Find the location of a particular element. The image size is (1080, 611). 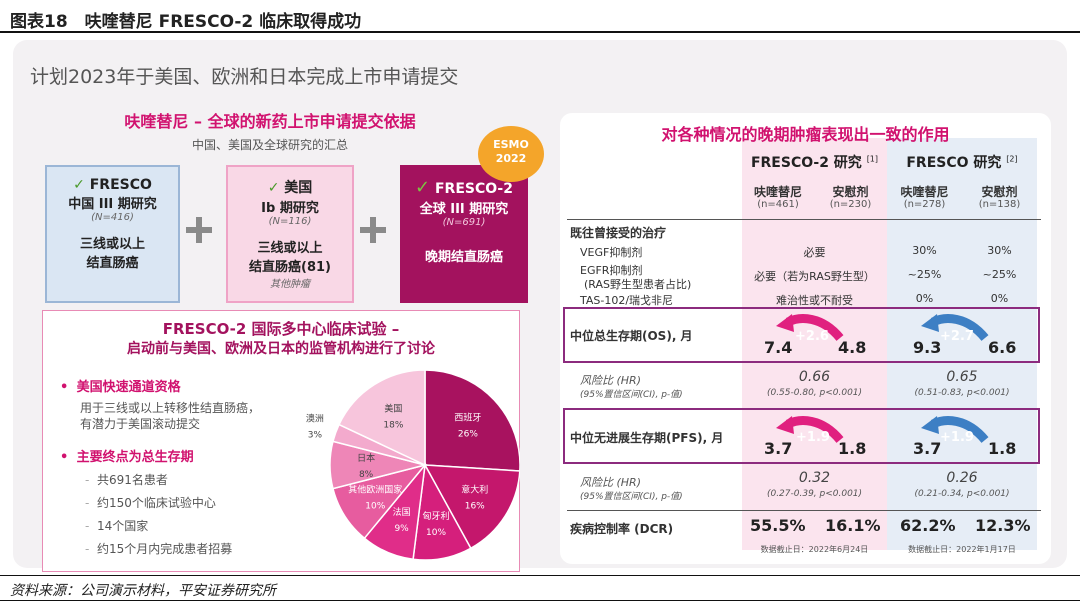

pie-label: 法国 is located at coordinates (402, 512).